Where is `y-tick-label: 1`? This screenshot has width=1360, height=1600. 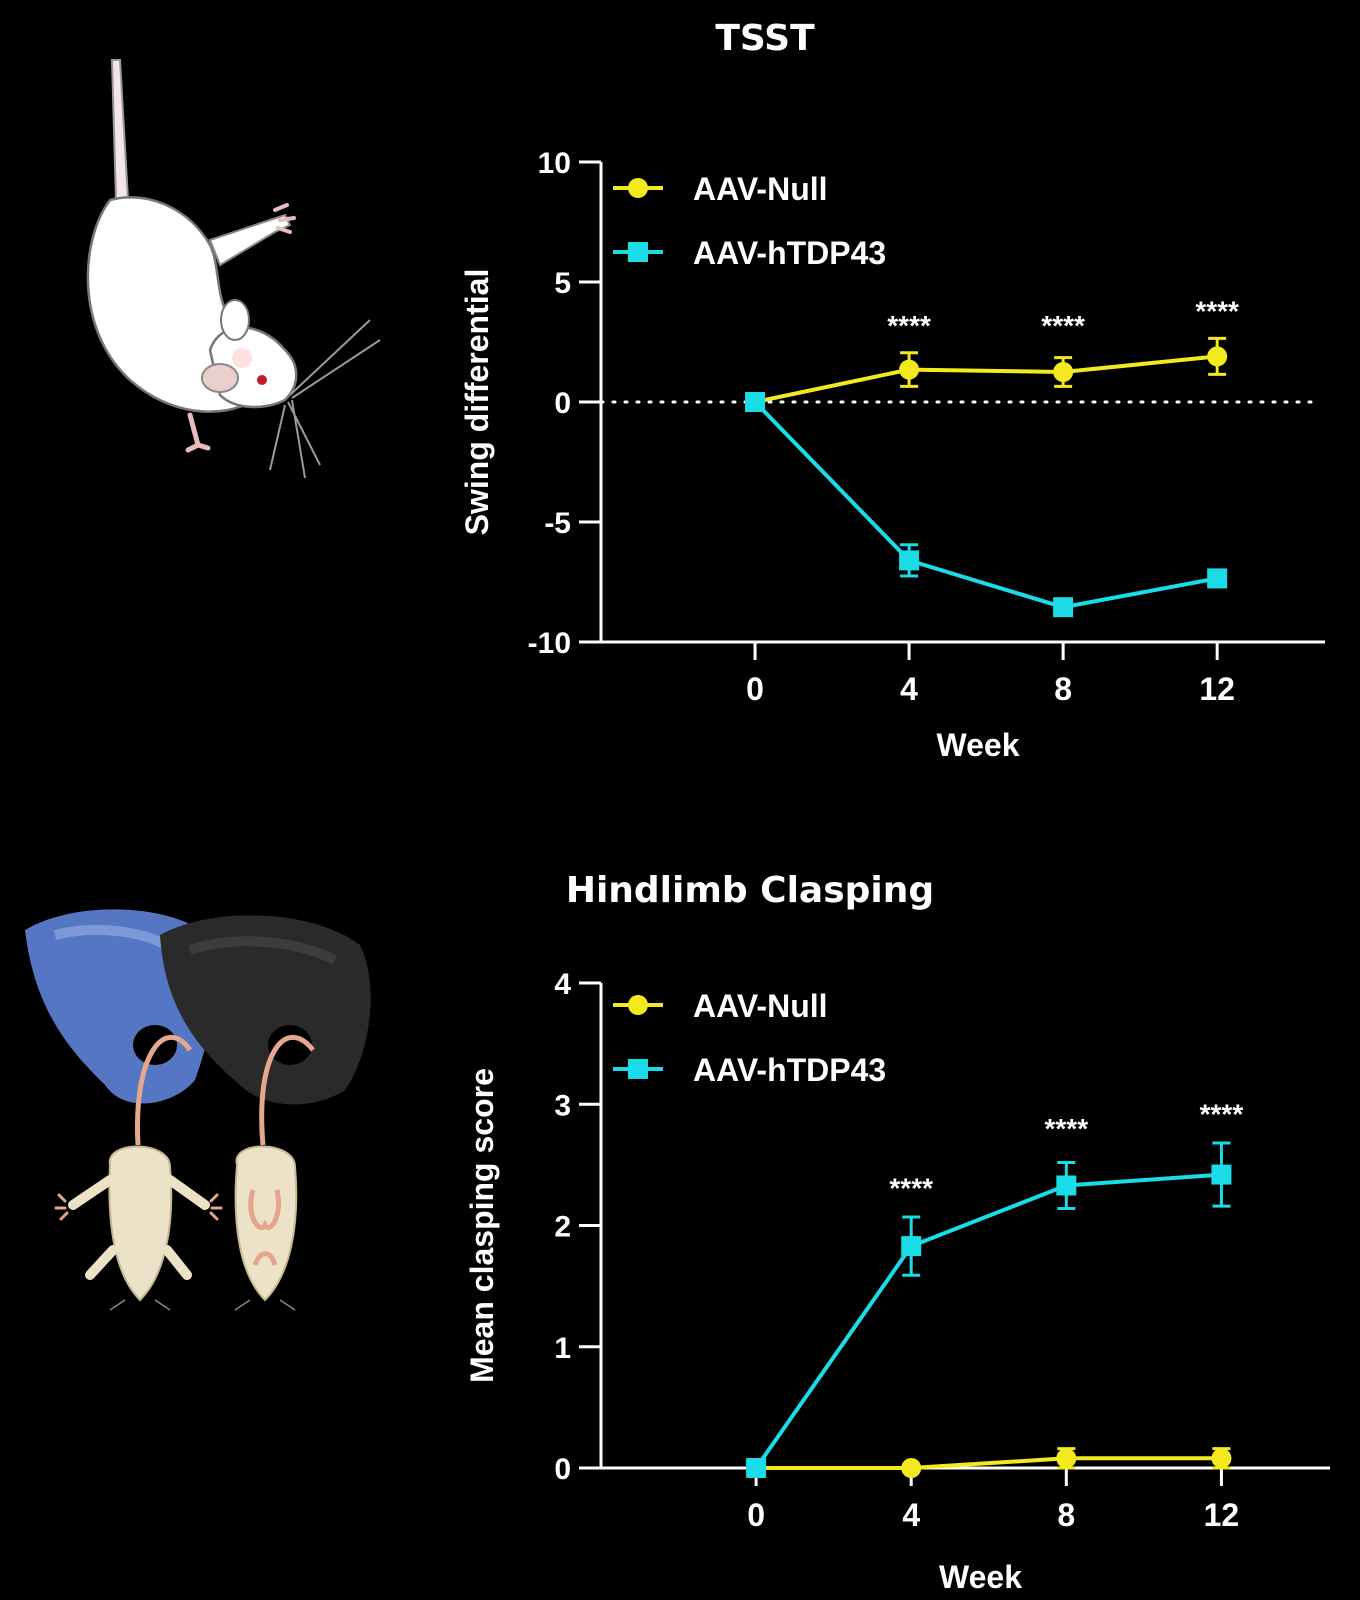 y-tick-label: 1 is located at coordinates (562, 1348).